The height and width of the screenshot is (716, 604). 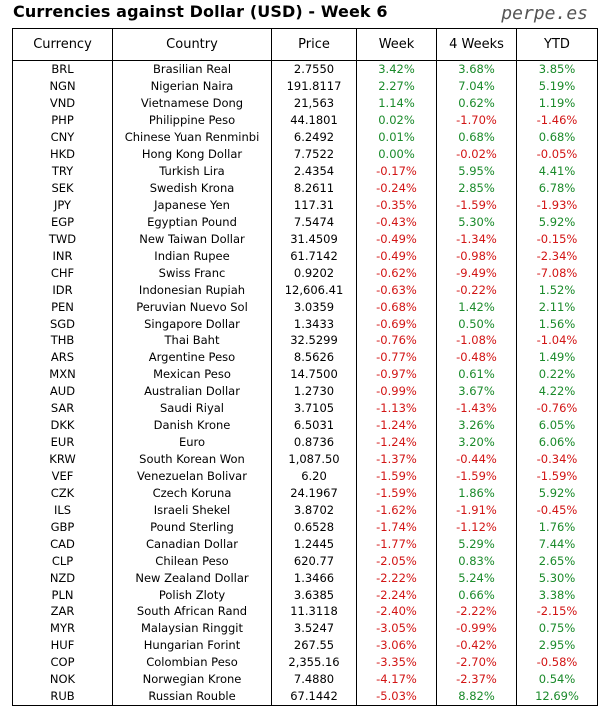 I want to click on four-week-change-cell: -1.12%, so click(x=476, y=527).